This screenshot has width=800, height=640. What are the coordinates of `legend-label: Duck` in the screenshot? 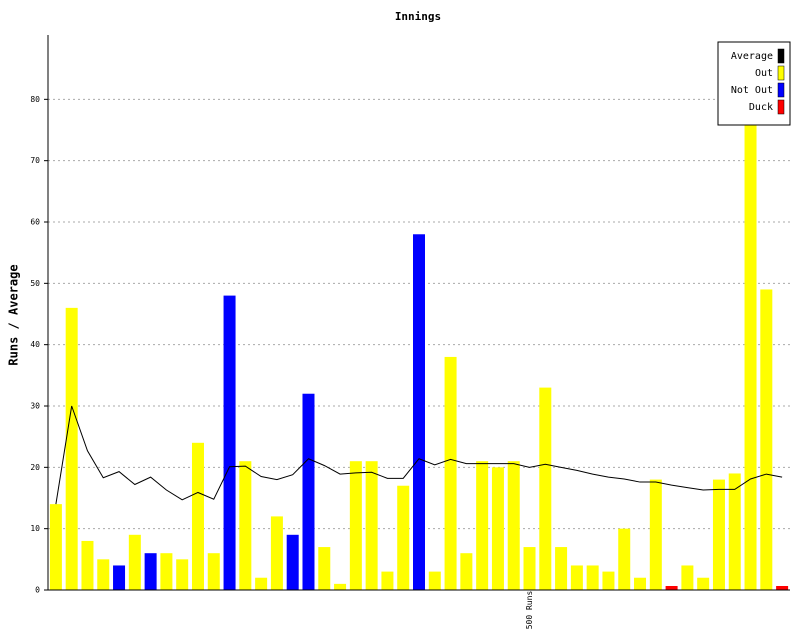 It's located at (761, 107).